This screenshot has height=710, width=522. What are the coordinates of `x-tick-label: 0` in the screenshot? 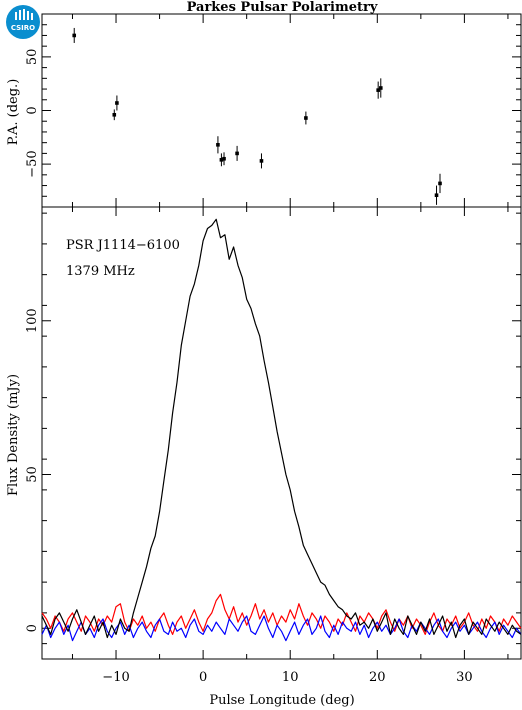 It's located at (203, 677).